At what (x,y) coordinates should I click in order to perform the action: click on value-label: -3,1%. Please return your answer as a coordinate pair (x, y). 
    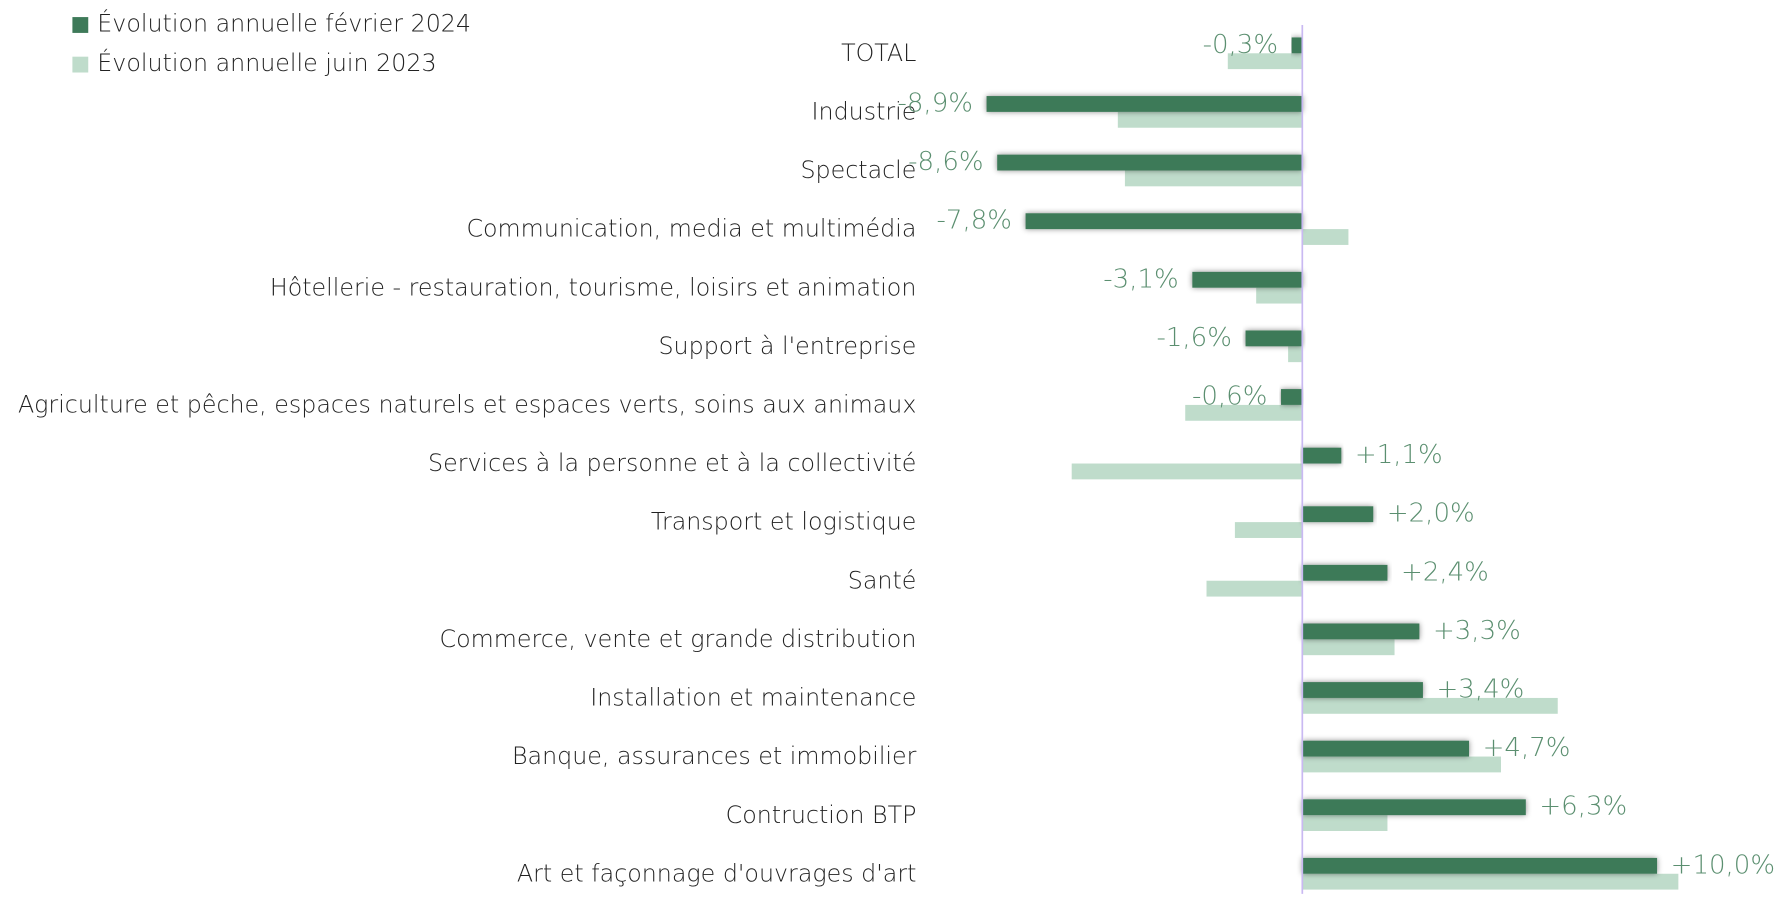
    Looking at the image, I should click on (1140, 279).